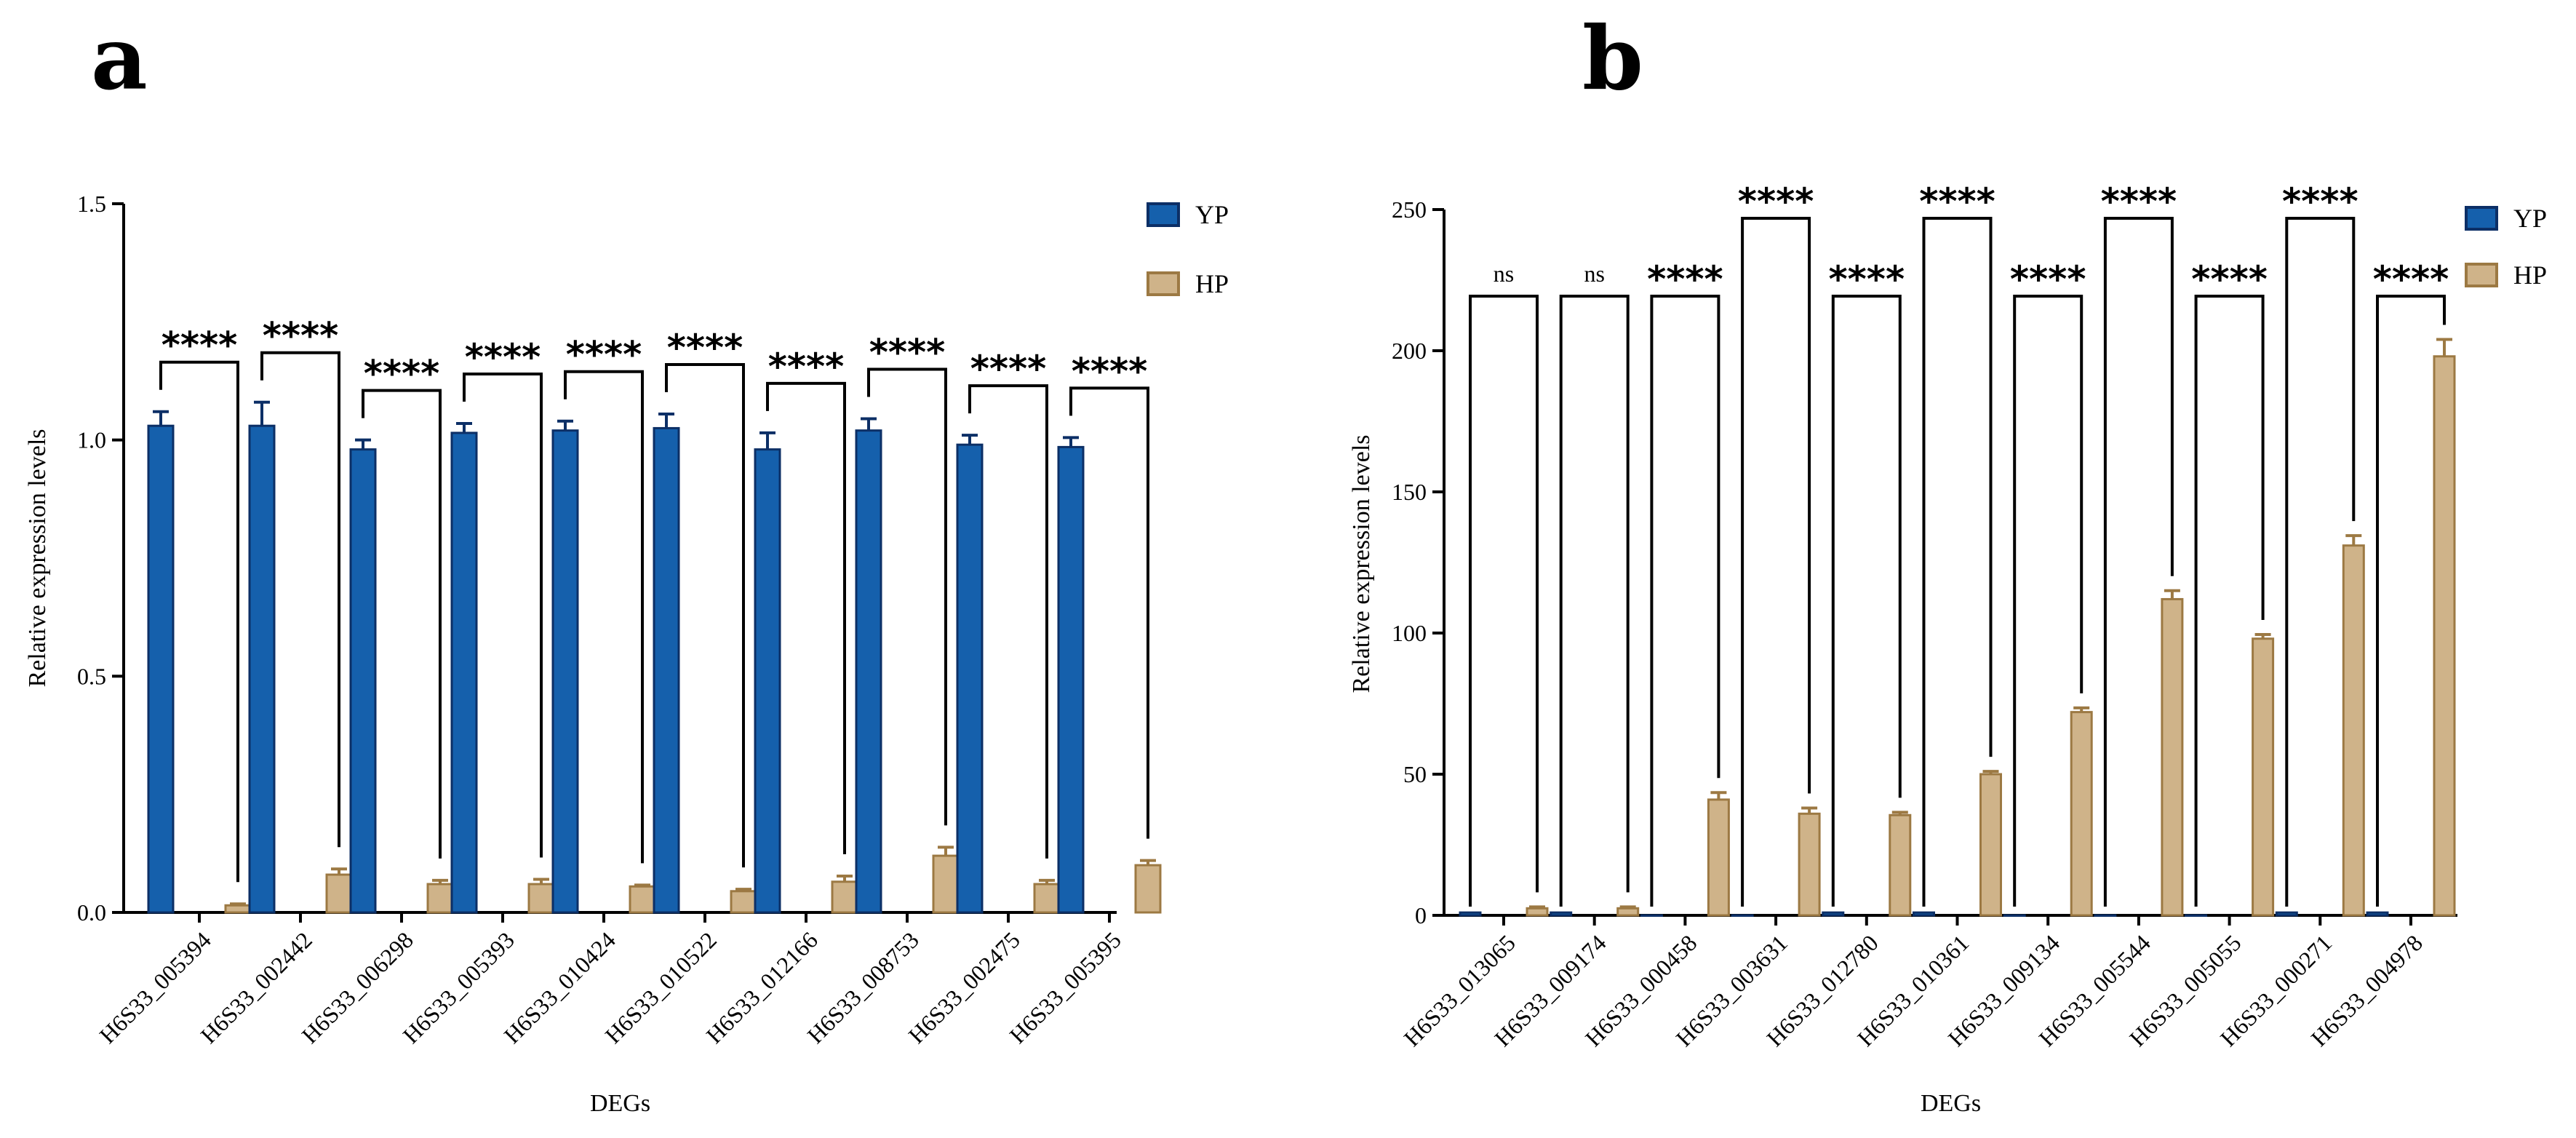  I want to click on y-tick-label: 50, so click(1415, 774).